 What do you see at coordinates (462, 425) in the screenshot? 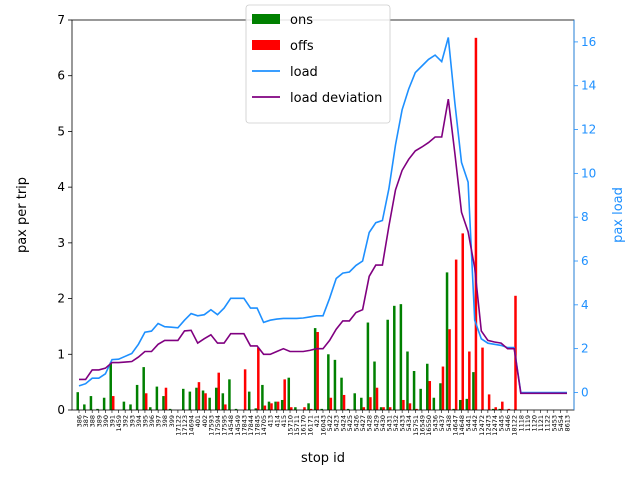
I see `x-tick-label: 14648` at bounding box center [462, 425].